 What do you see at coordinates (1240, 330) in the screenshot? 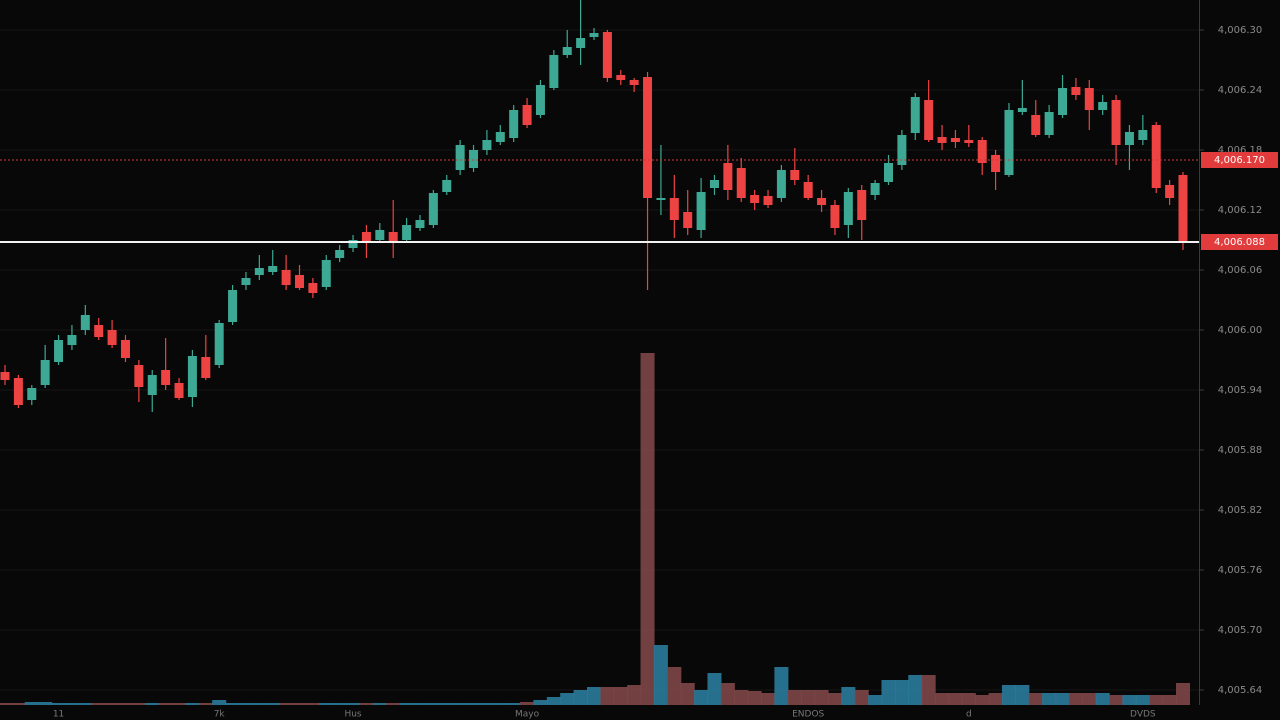
I see `y-tick-label: 4,006.00` at bounding box center [1240, 330].